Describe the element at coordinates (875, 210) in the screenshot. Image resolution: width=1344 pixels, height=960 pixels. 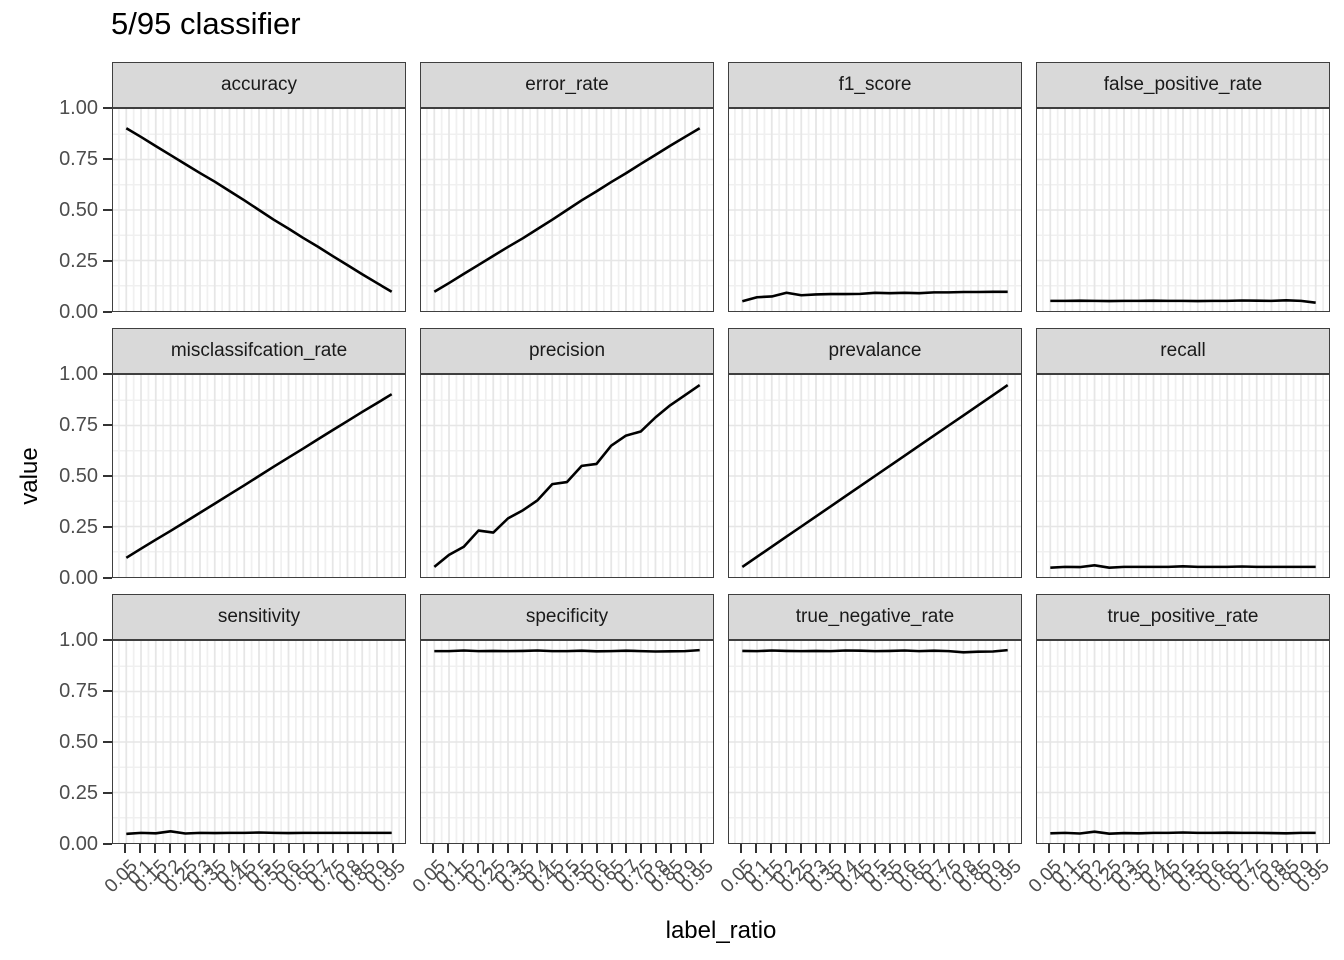
I see `facet-panel-f1_score` at that location.